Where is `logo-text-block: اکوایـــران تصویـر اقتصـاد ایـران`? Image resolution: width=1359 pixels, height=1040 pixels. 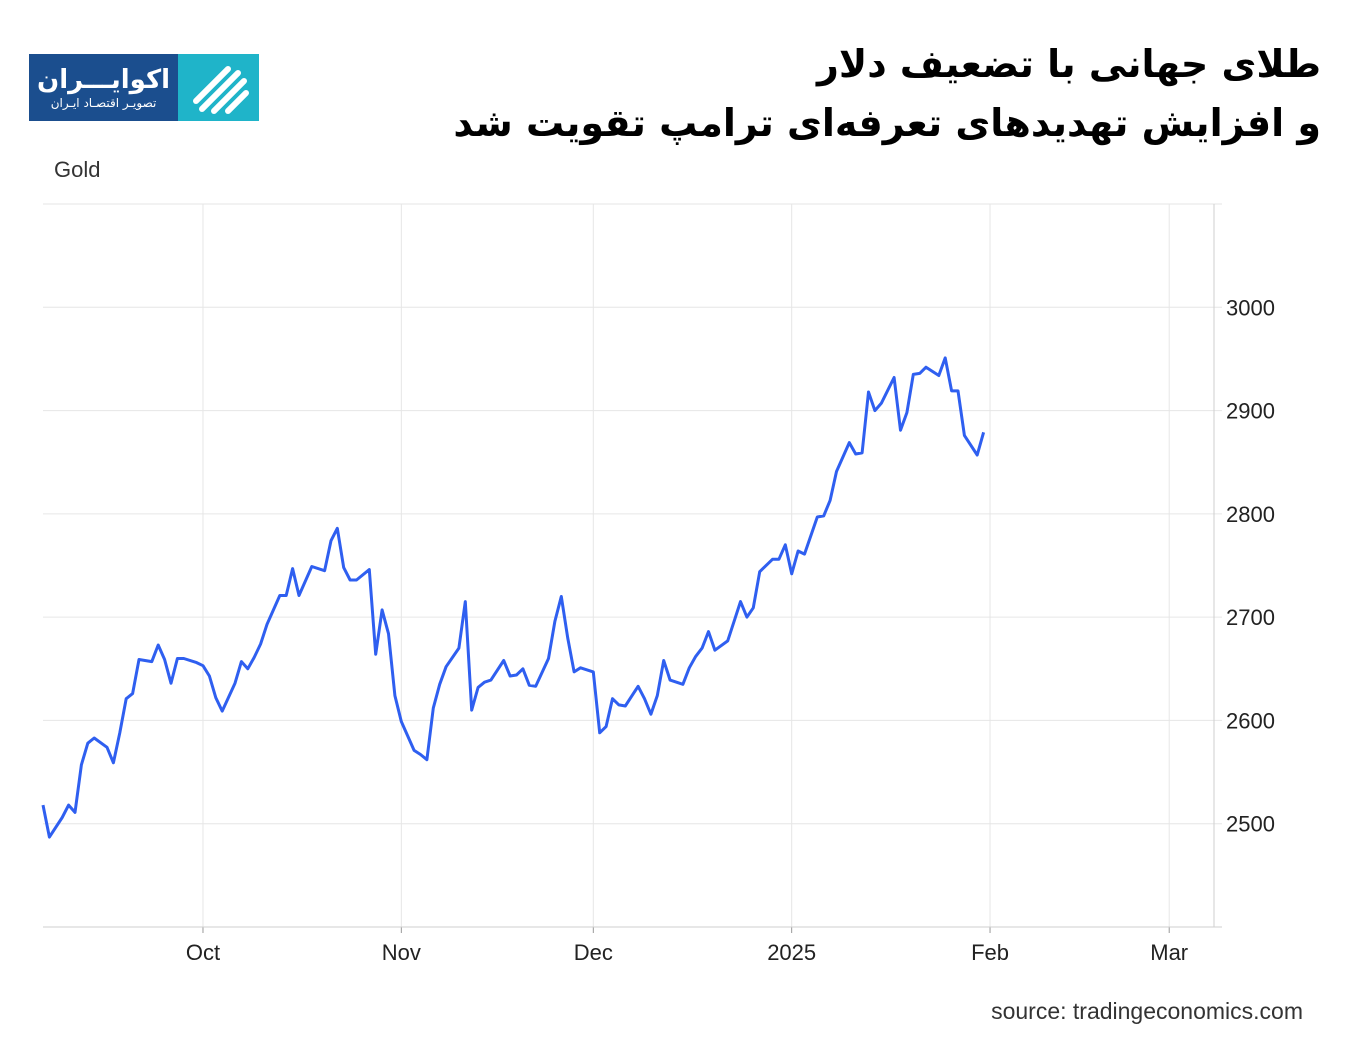 logo-text-block: اکوایـــران تصویـر اقتصـاد ایـران is located at coordinates (103, 87).